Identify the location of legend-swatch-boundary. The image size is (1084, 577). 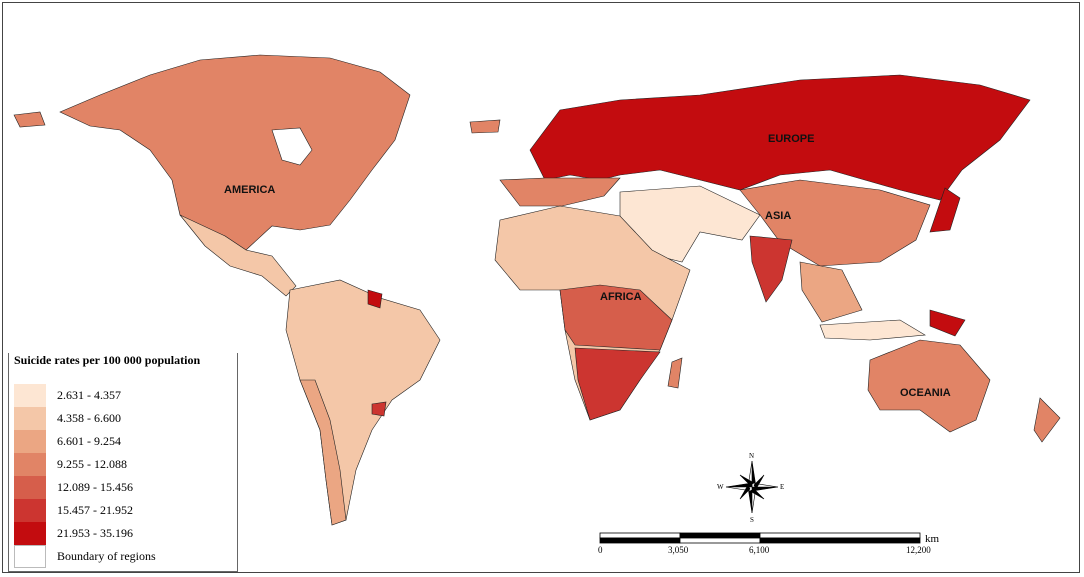
(30, 556).